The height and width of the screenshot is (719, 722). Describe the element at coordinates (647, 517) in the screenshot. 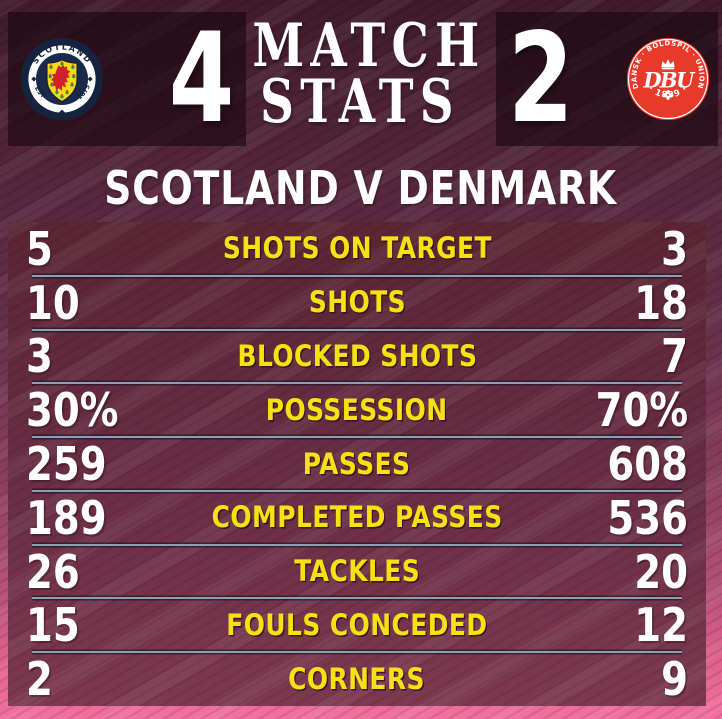

I see `away-value: 536` at that location.